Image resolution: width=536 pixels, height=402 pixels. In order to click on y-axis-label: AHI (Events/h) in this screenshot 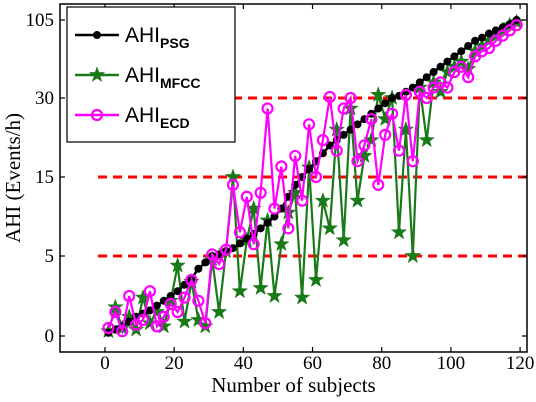, I will do `click(13, 178)`.